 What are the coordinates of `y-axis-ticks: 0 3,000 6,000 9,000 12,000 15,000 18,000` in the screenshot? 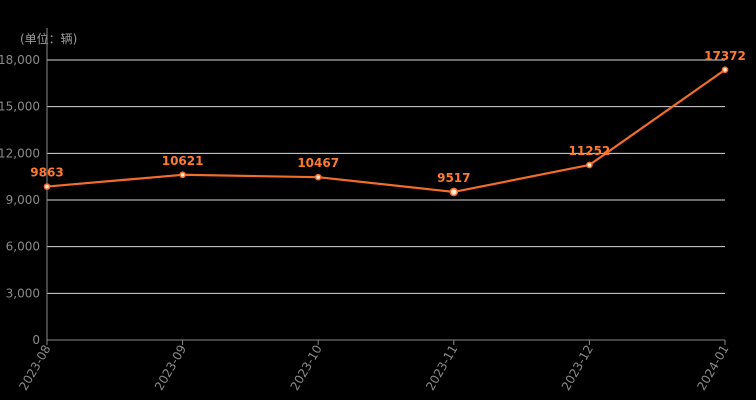 It's located at (20, 200).